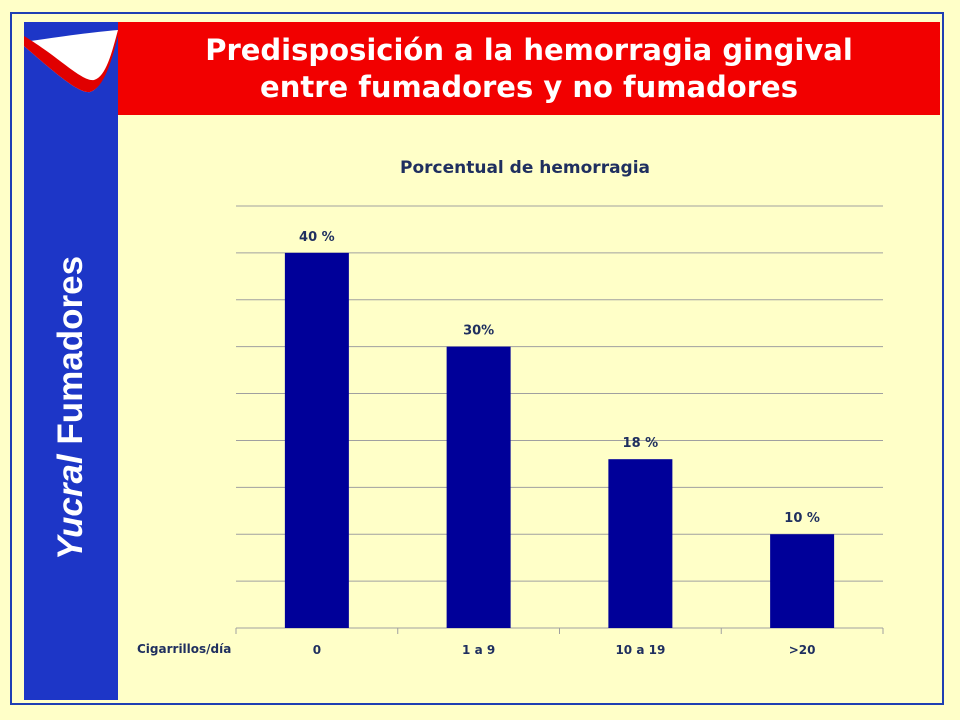 This screenshot has height=720, width=960. What do you see at coordinates (71, 68) in the screenshot?
I see `logo` at bounding box center [71, 68].